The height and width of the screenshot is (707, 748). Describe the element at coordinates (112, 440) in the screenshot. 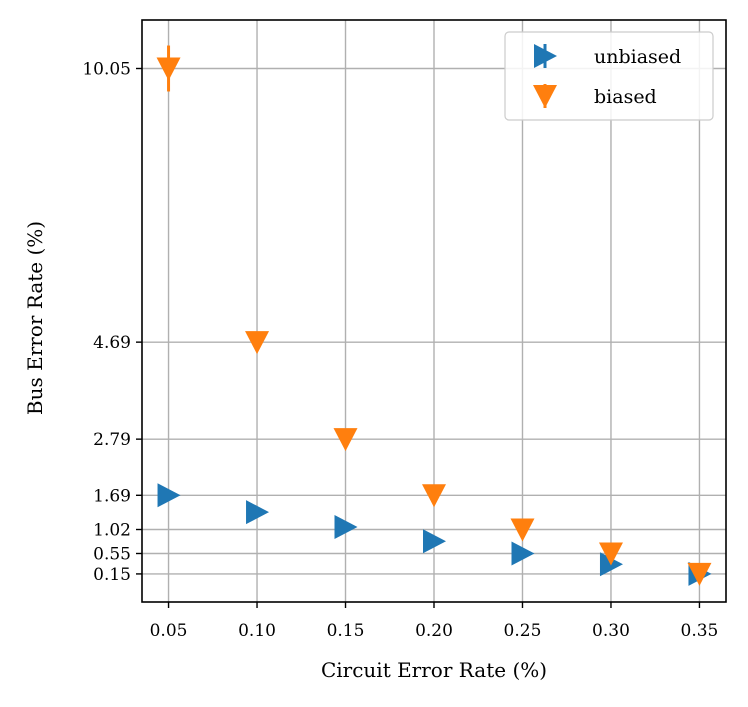

I see `y-tick-label: 2.79` at that location.